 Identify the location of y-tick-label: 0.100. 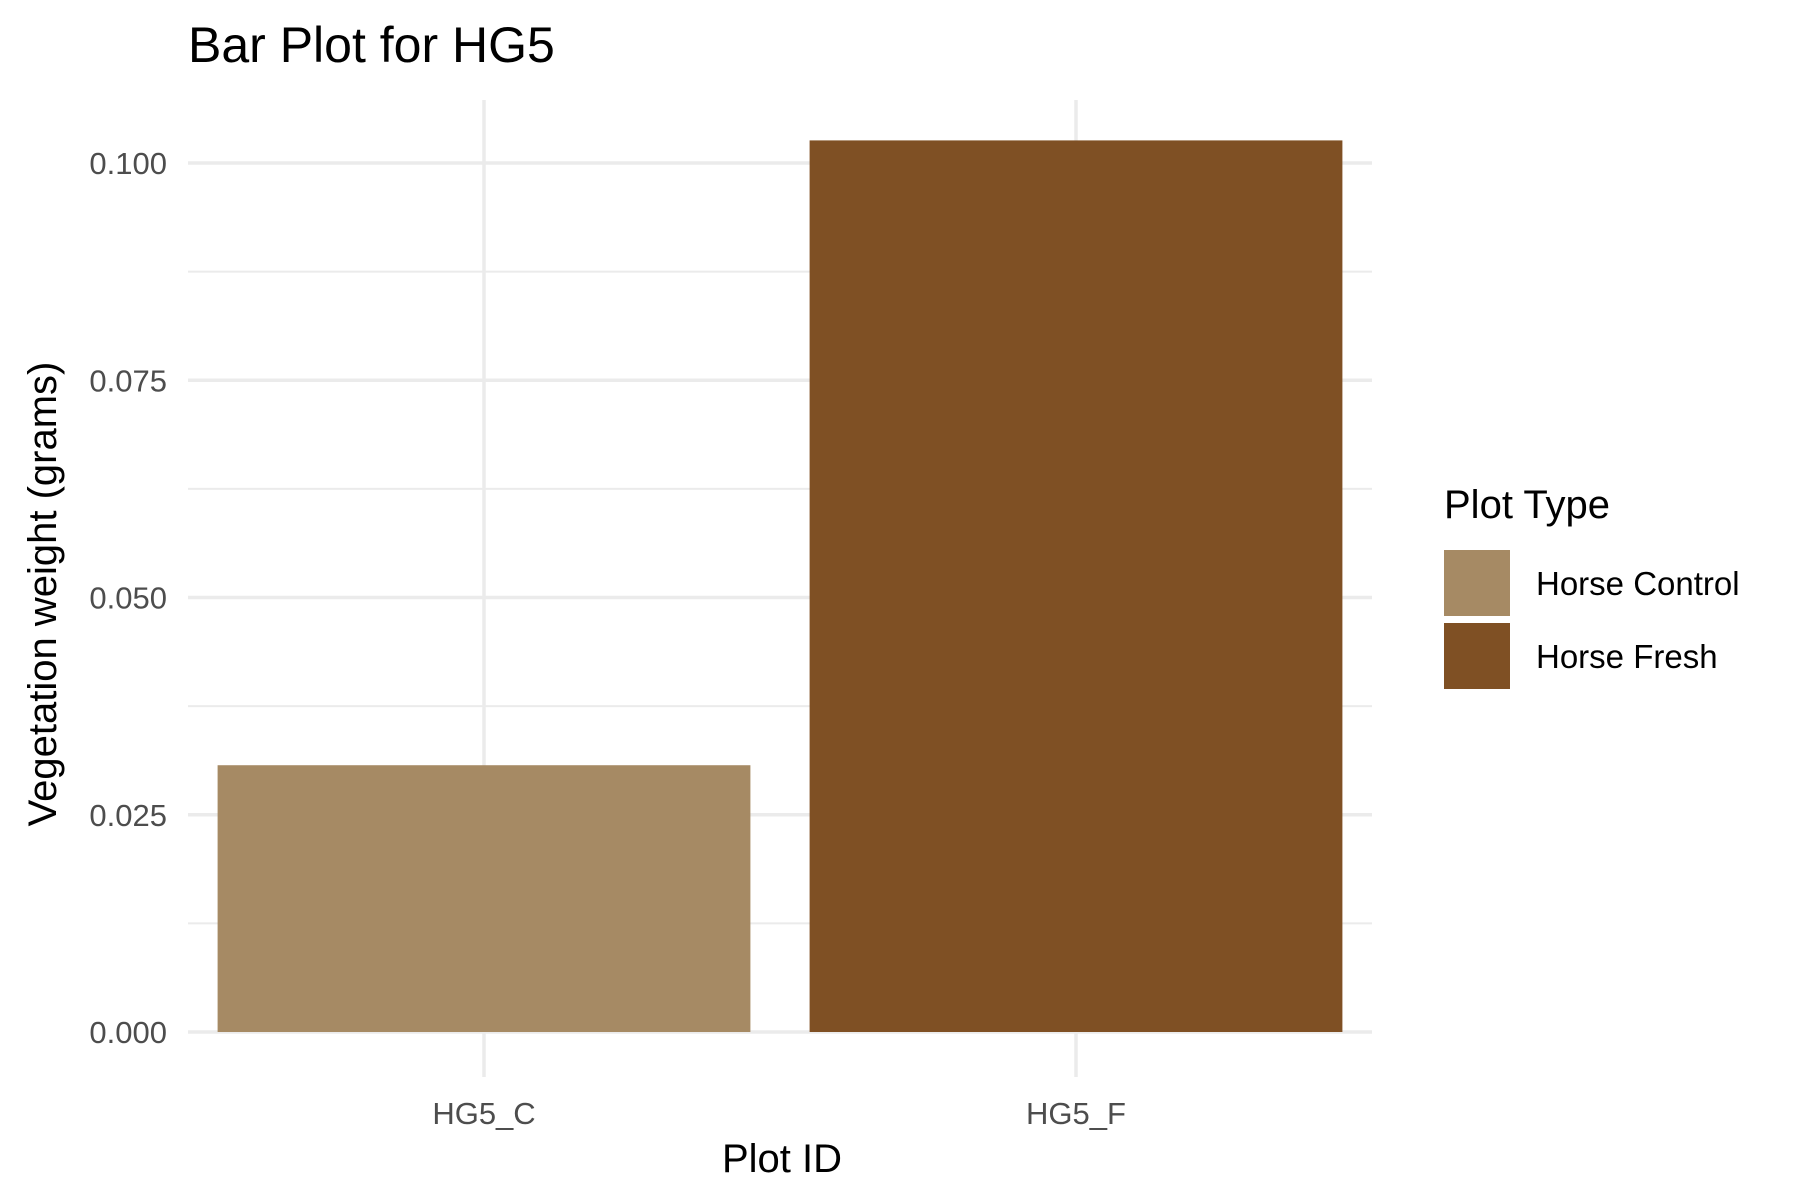
(128, 163).